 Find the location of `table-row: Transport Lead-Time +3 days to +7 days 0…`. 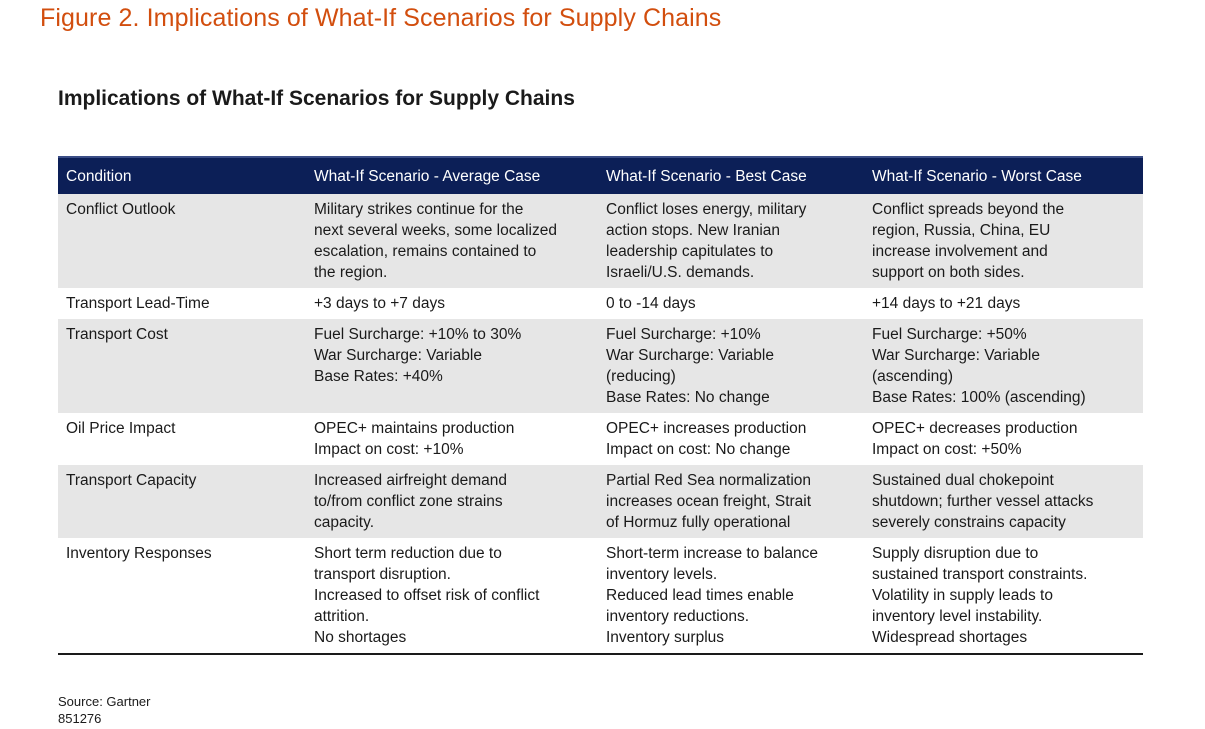

table-row: Transport Lead-Time +3 days to +7 days 0… is located at coordinates (600, 303).